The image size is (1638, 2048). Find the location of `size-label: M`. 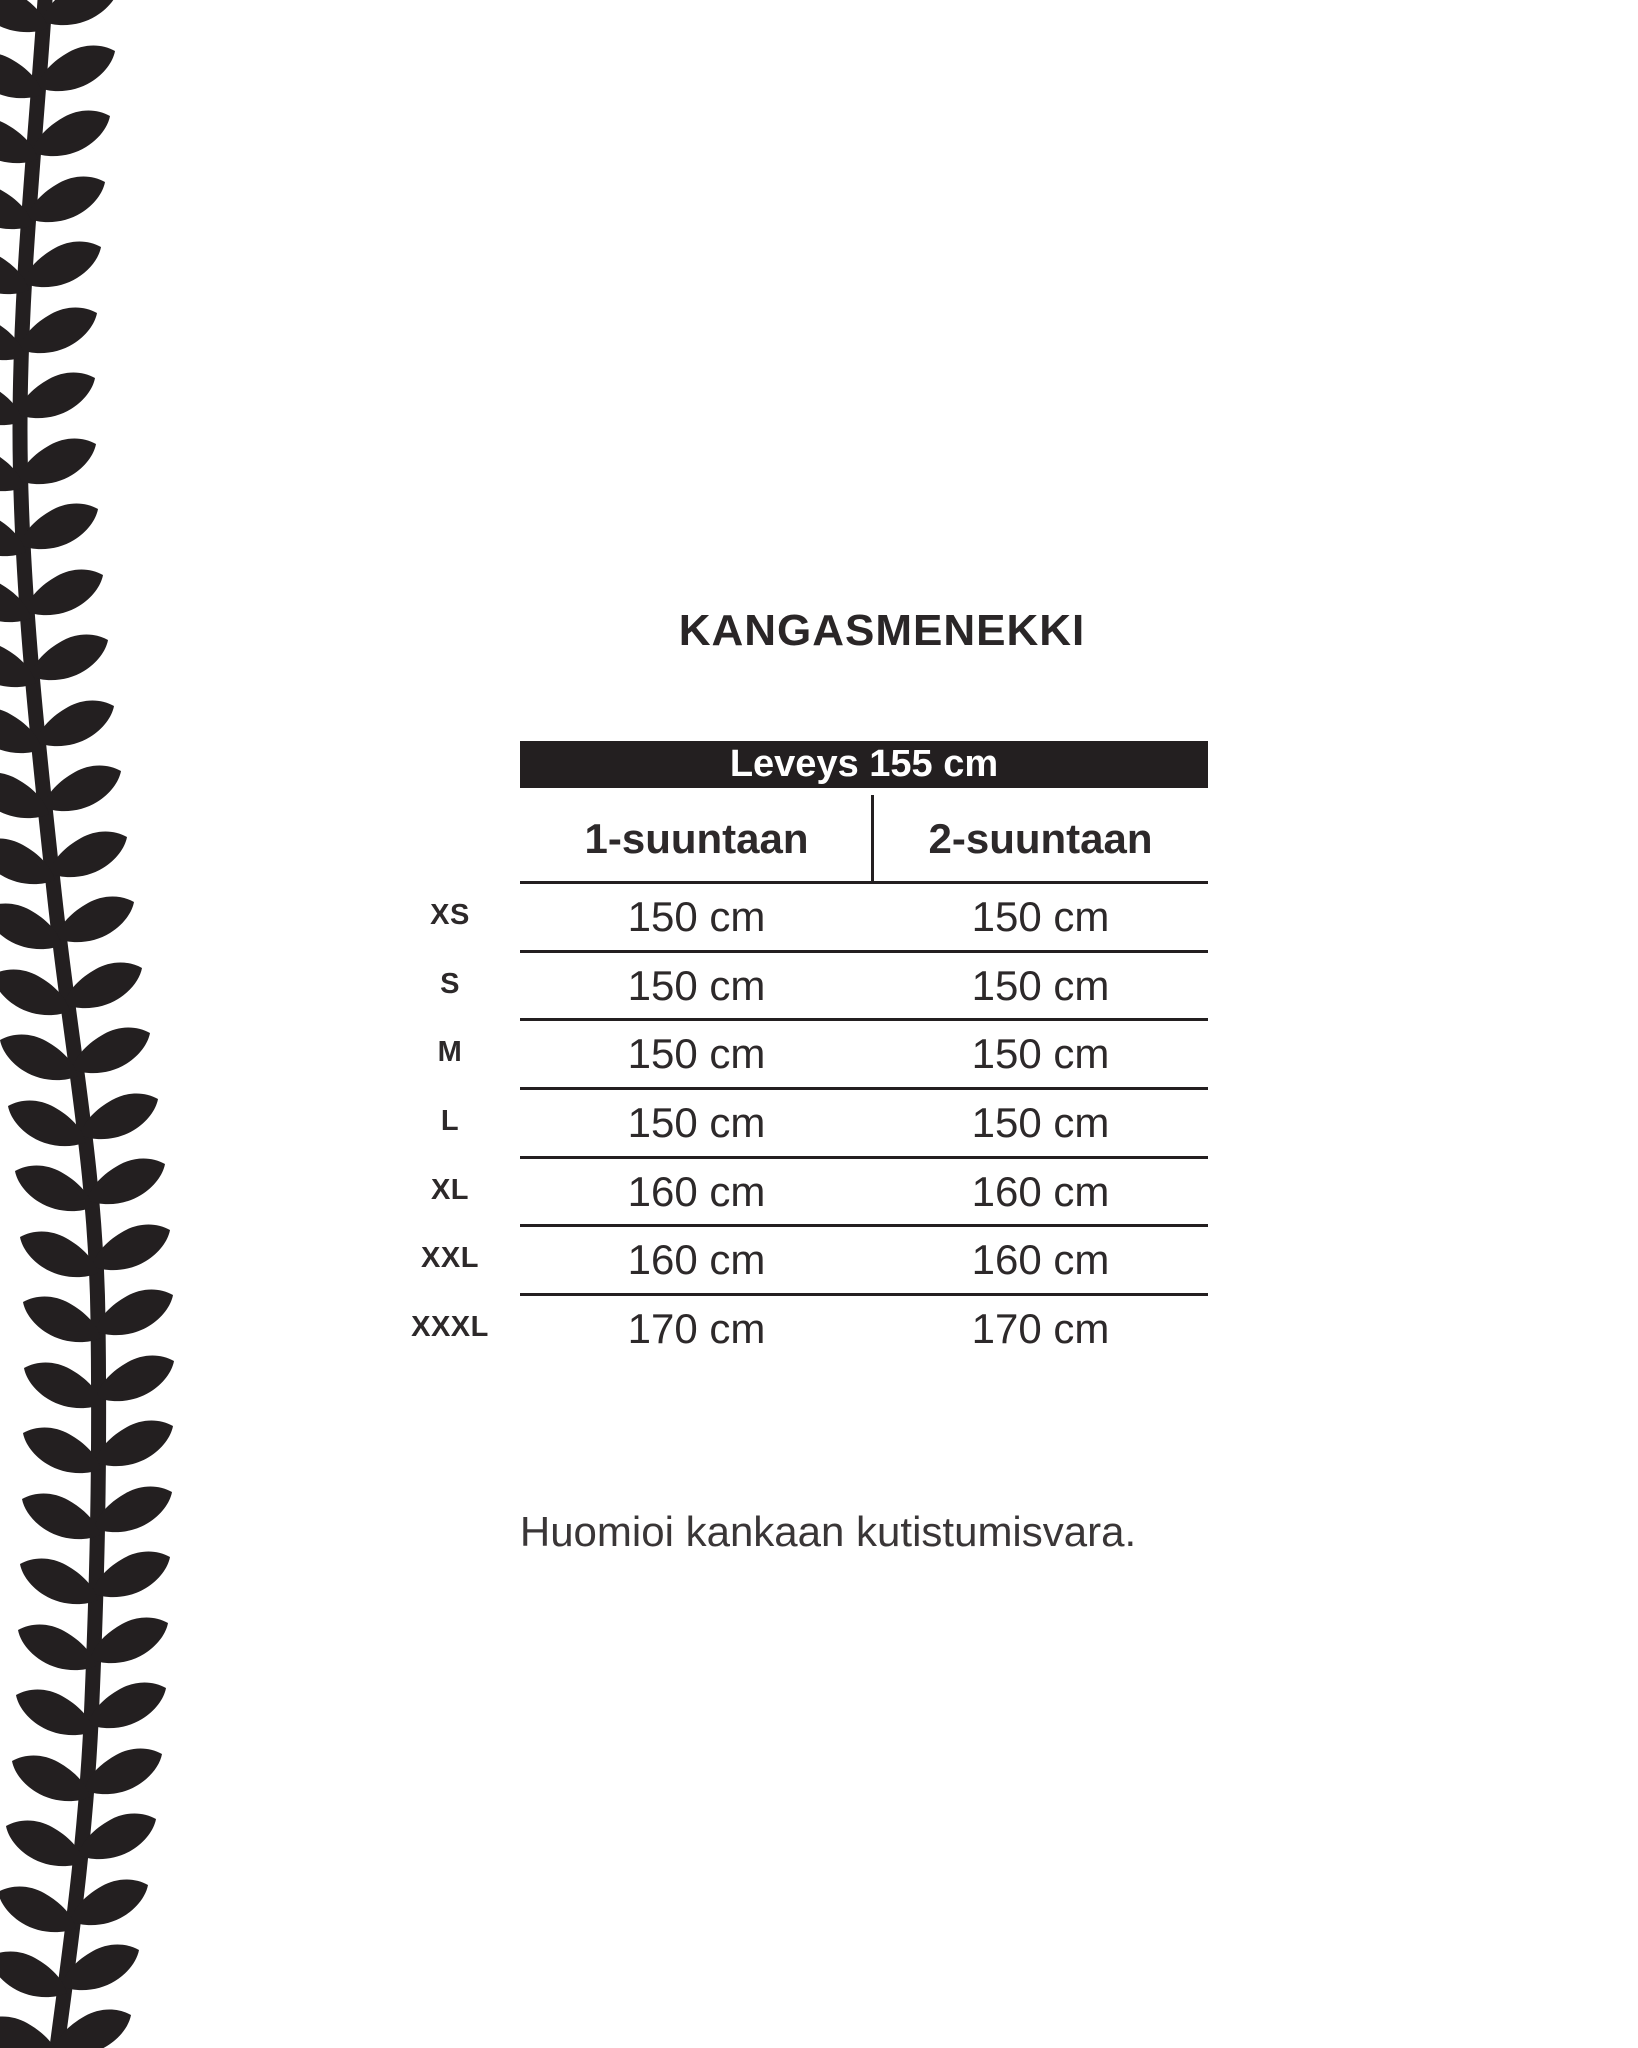

size-label: M is located at coordinates (450, 1052).